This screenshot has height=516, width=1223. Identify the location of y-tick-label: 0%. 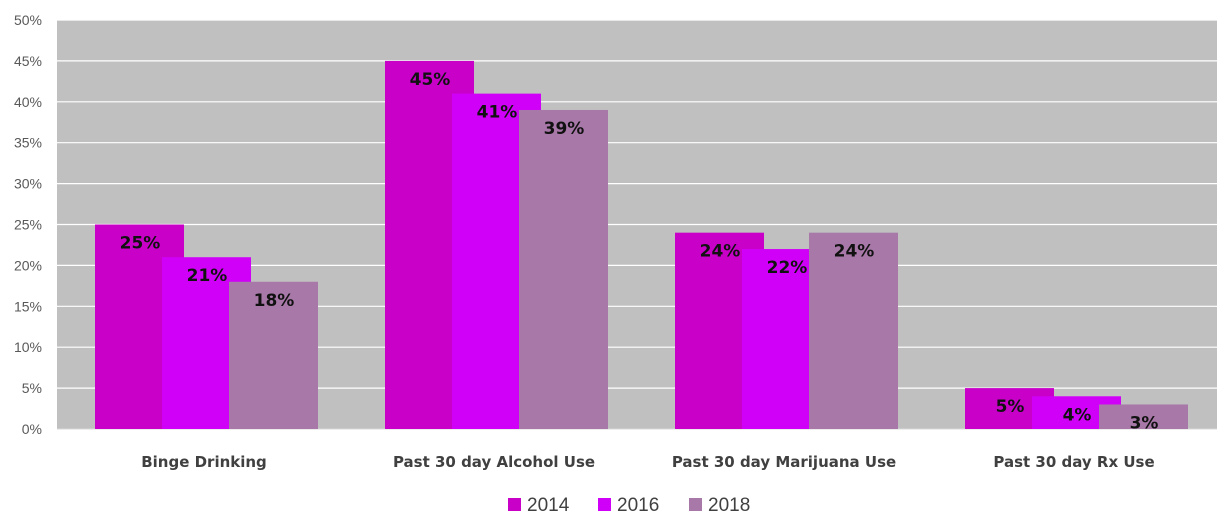
(32, 429).